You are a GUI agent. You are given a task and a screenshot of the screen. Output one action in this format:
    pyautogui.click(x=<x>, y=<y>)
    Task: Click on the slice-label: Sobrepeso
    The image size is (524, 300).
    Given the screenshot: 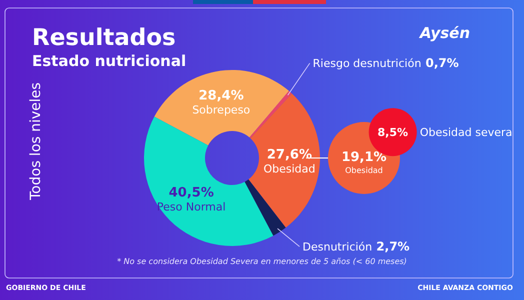 What is the action you would take?
    pyautogui.click(x=221, y=110)
    